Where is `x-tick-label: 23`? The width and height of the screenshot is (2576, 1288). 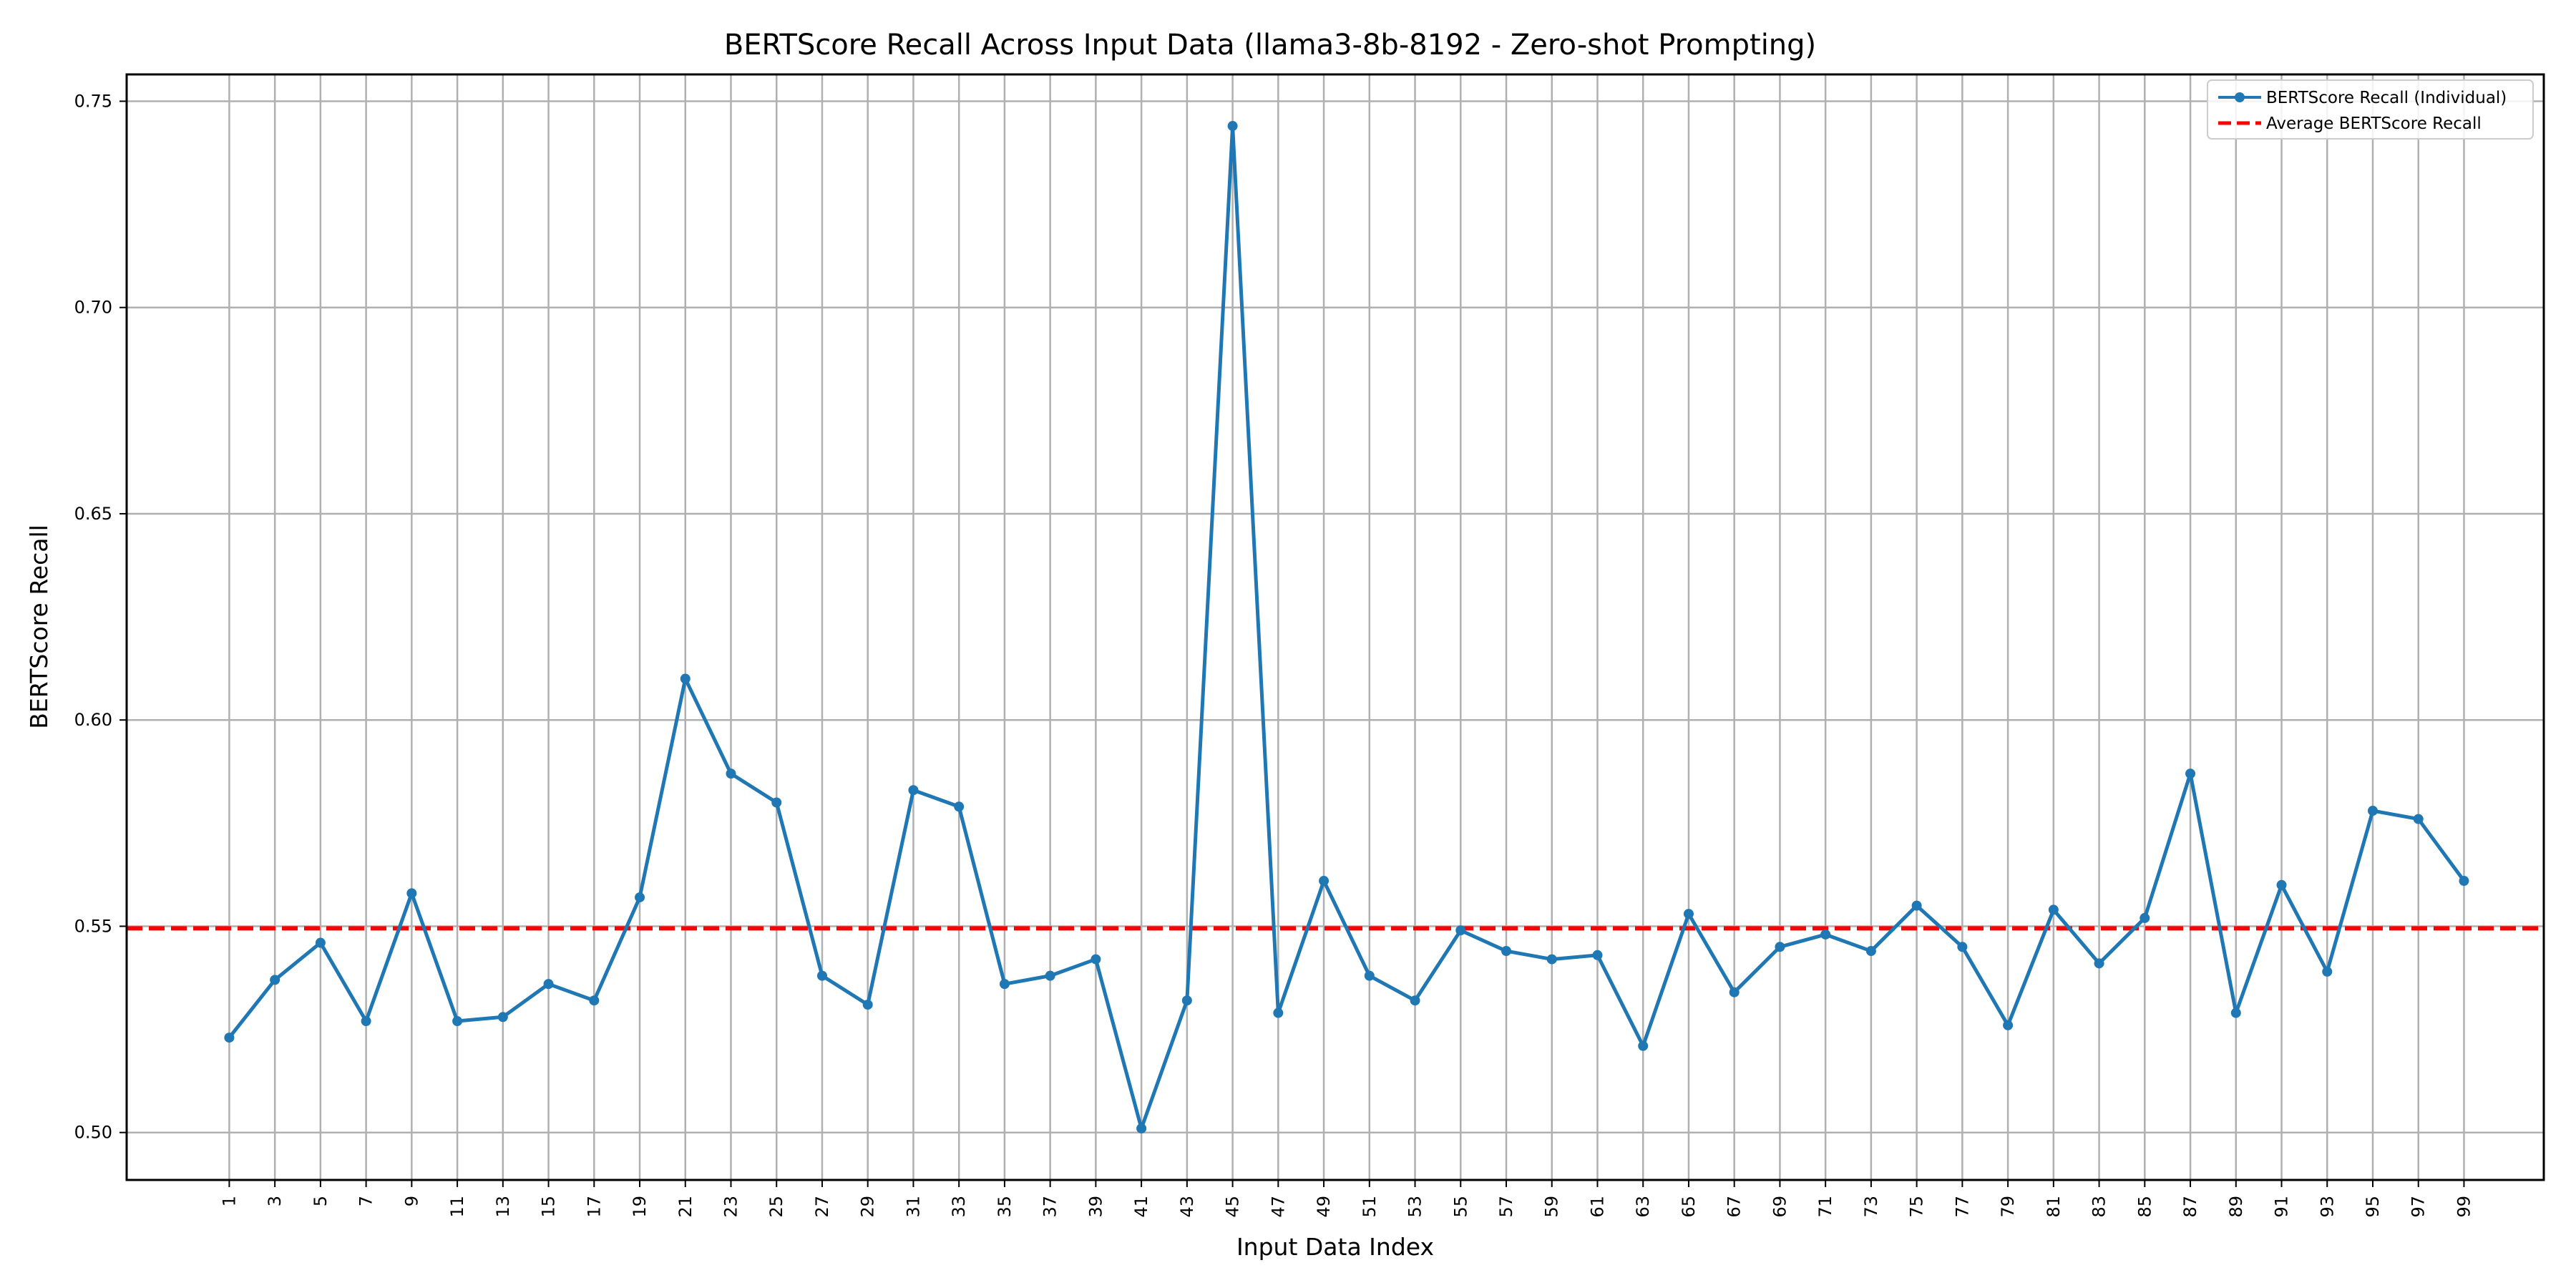
x-tick-label: 23 is located at coordinates (731, 1207).